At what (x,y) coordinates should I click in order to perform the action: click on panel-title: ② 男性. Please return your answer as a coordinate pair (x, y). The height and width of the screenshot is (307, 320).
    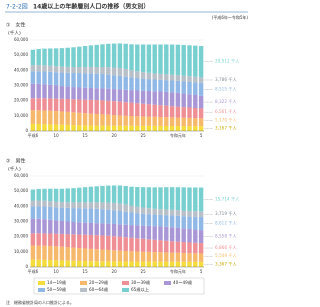
    Looking at the image, I should click on (15, 161).